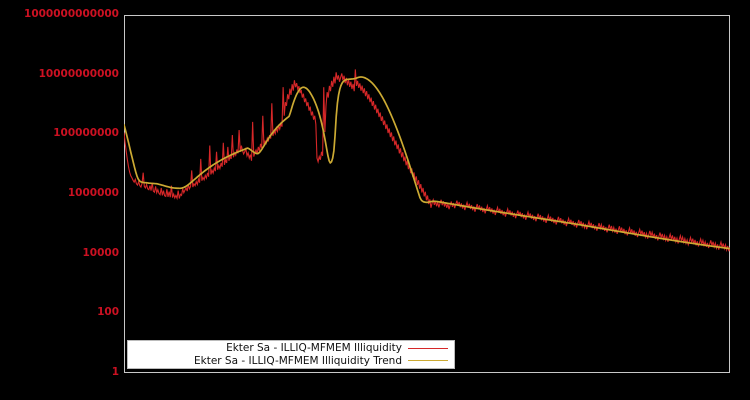  I want to click on y-axis-tick-label: 10000, so click(100, 252).